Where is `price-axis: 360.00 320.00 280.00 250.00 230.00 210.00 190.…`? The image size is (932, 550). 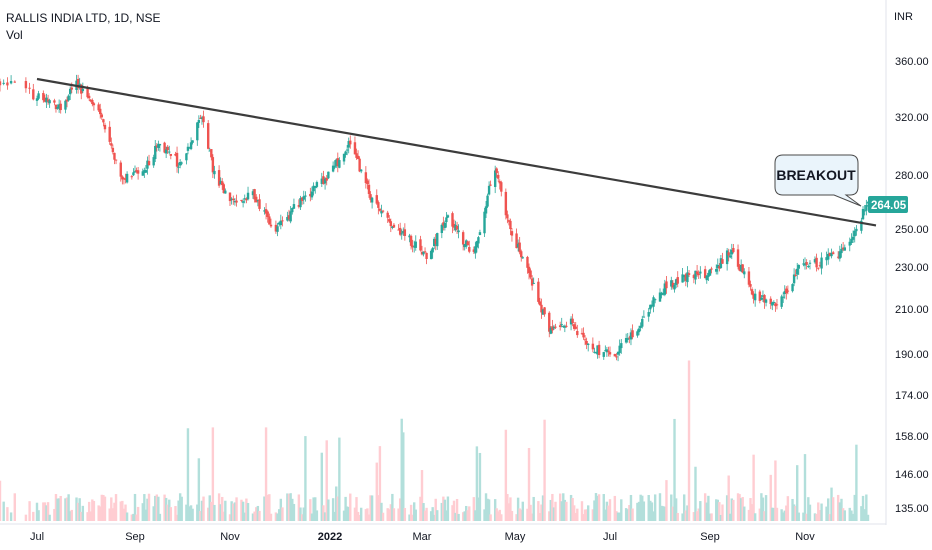
price-axis: 360.00 320.00 280.00 250.00 230.00 210.00 190.… is located at coordinates (912, 285).